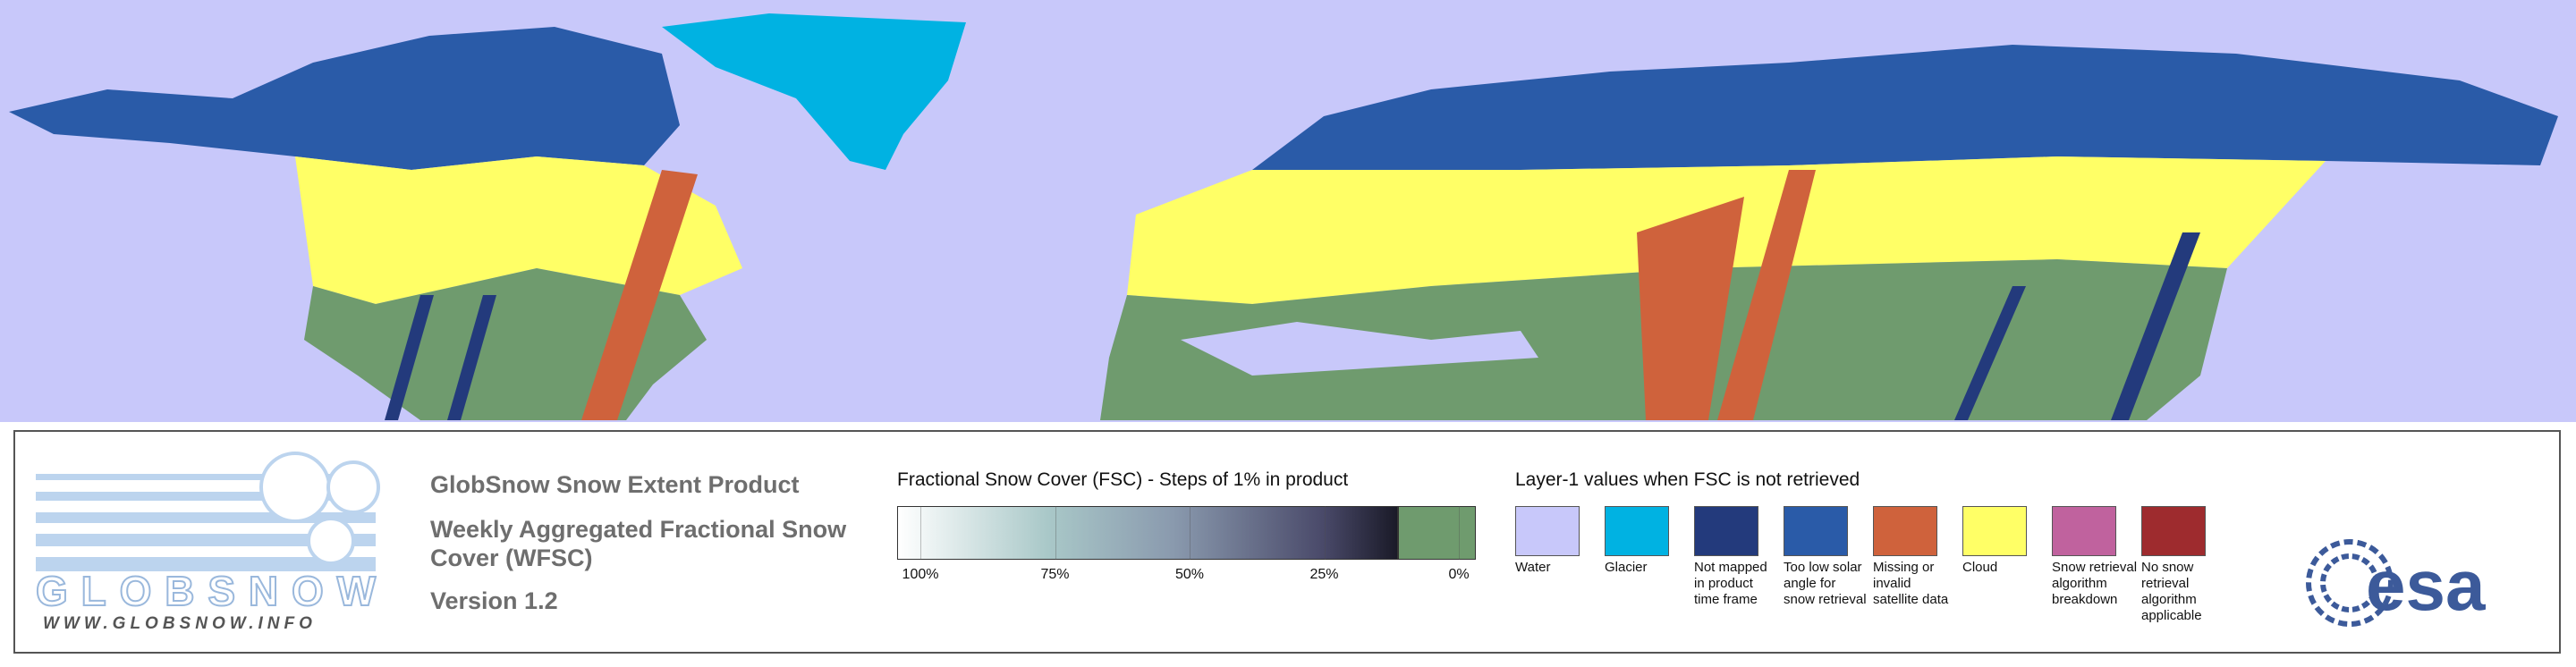 The height and width of the screenshot is (667, 2576). Describe the element at coordinates (1055, 574) in the screenshot. I see `tick-label: 75%` at that location.